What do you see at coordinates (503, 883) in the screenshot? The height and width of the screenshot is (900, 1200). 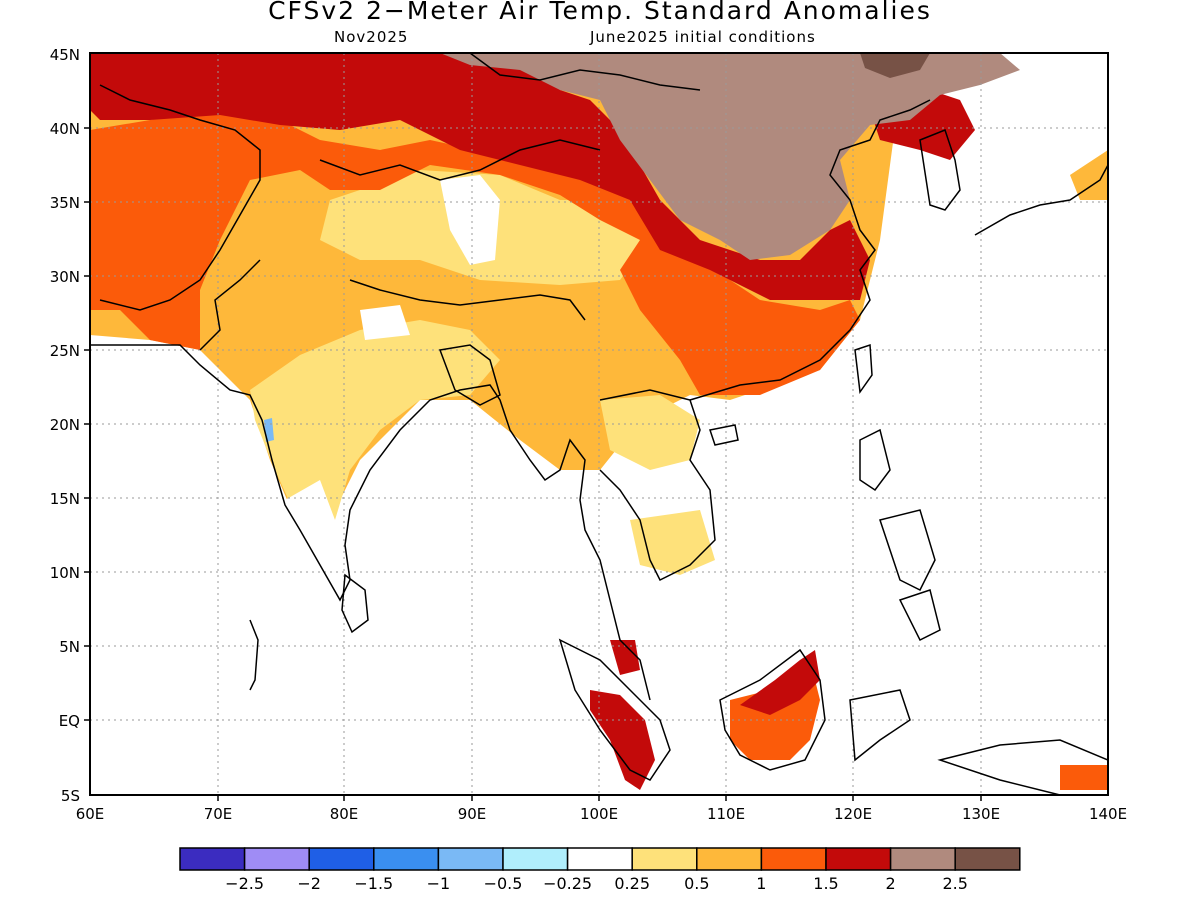 I see `colorbar-label: −0.5` at bounding box center [503, 883].